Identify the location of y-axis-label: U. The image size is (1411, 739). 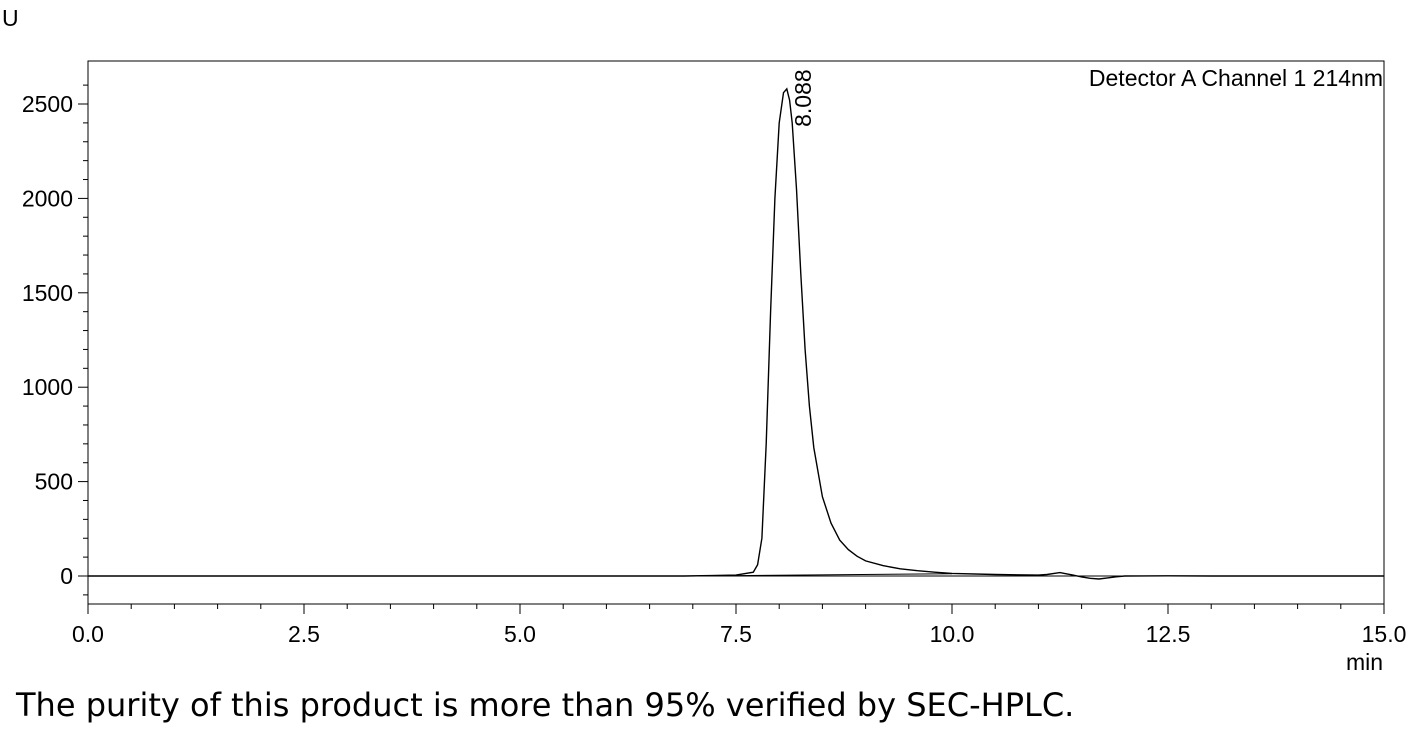
(10, 18).